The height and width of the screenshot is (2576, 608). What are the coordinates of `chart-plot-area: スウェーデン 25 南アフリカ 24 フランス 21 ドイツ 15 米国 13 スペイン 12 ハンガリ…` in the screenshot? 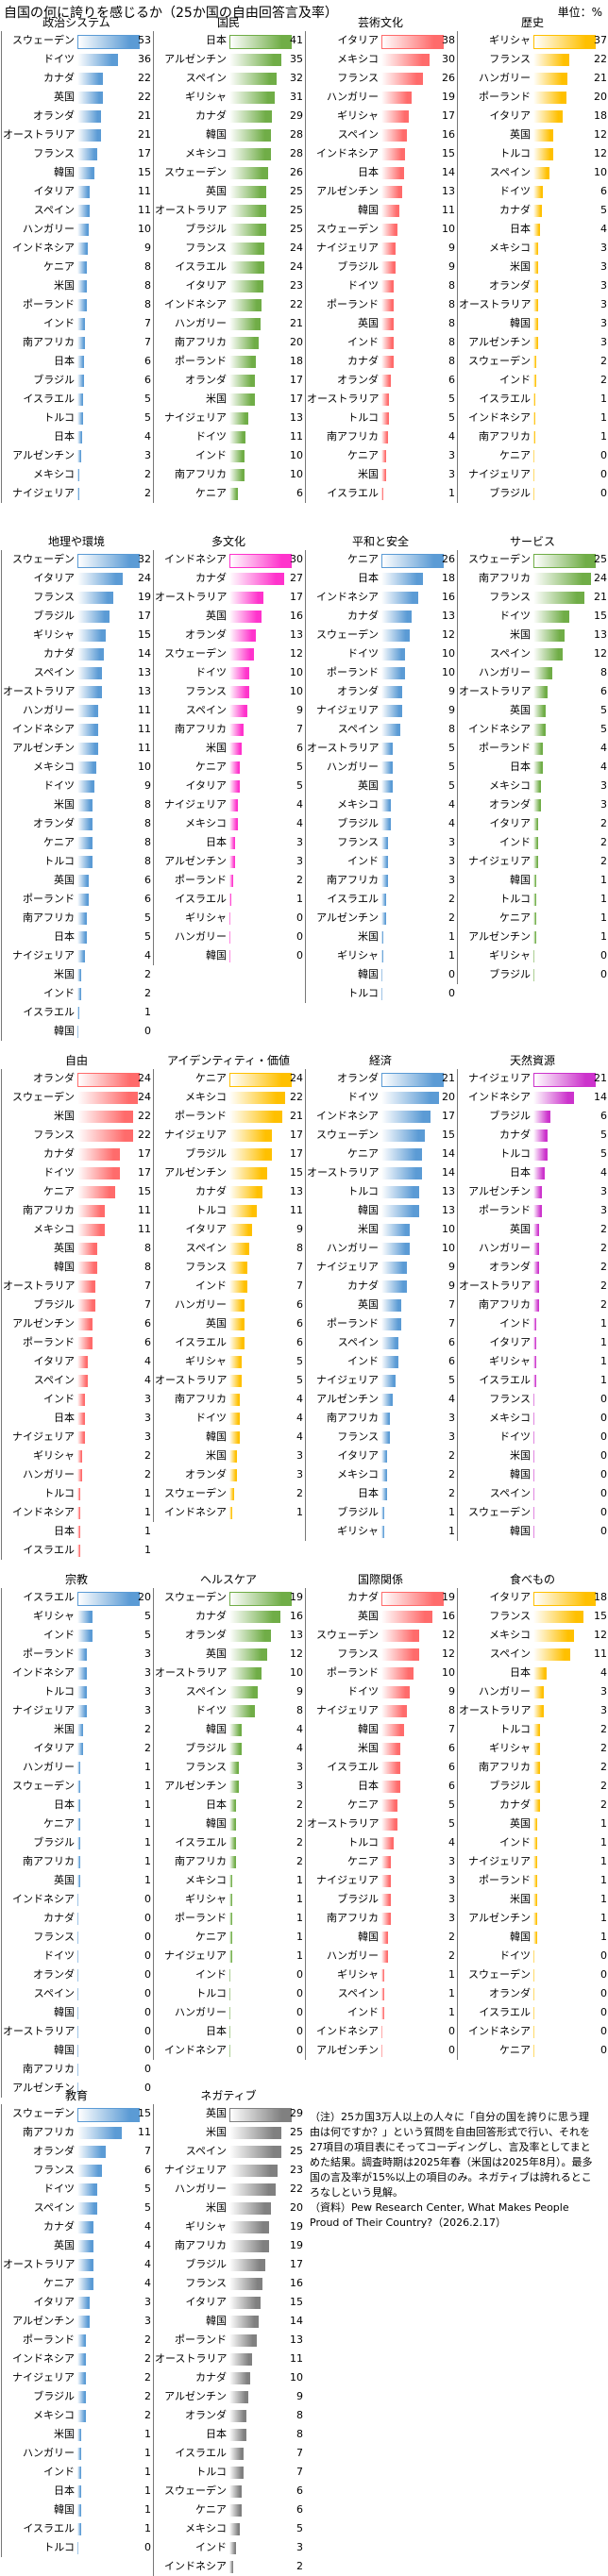 It's located at (532, 767).